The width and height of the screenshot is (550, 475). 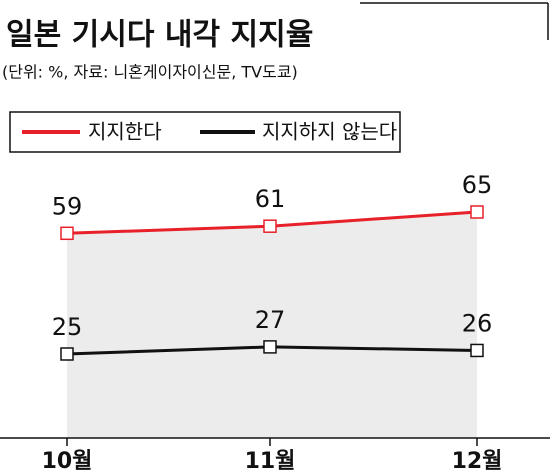 I want to click on data-label: 59, so click(x=67, y=206).